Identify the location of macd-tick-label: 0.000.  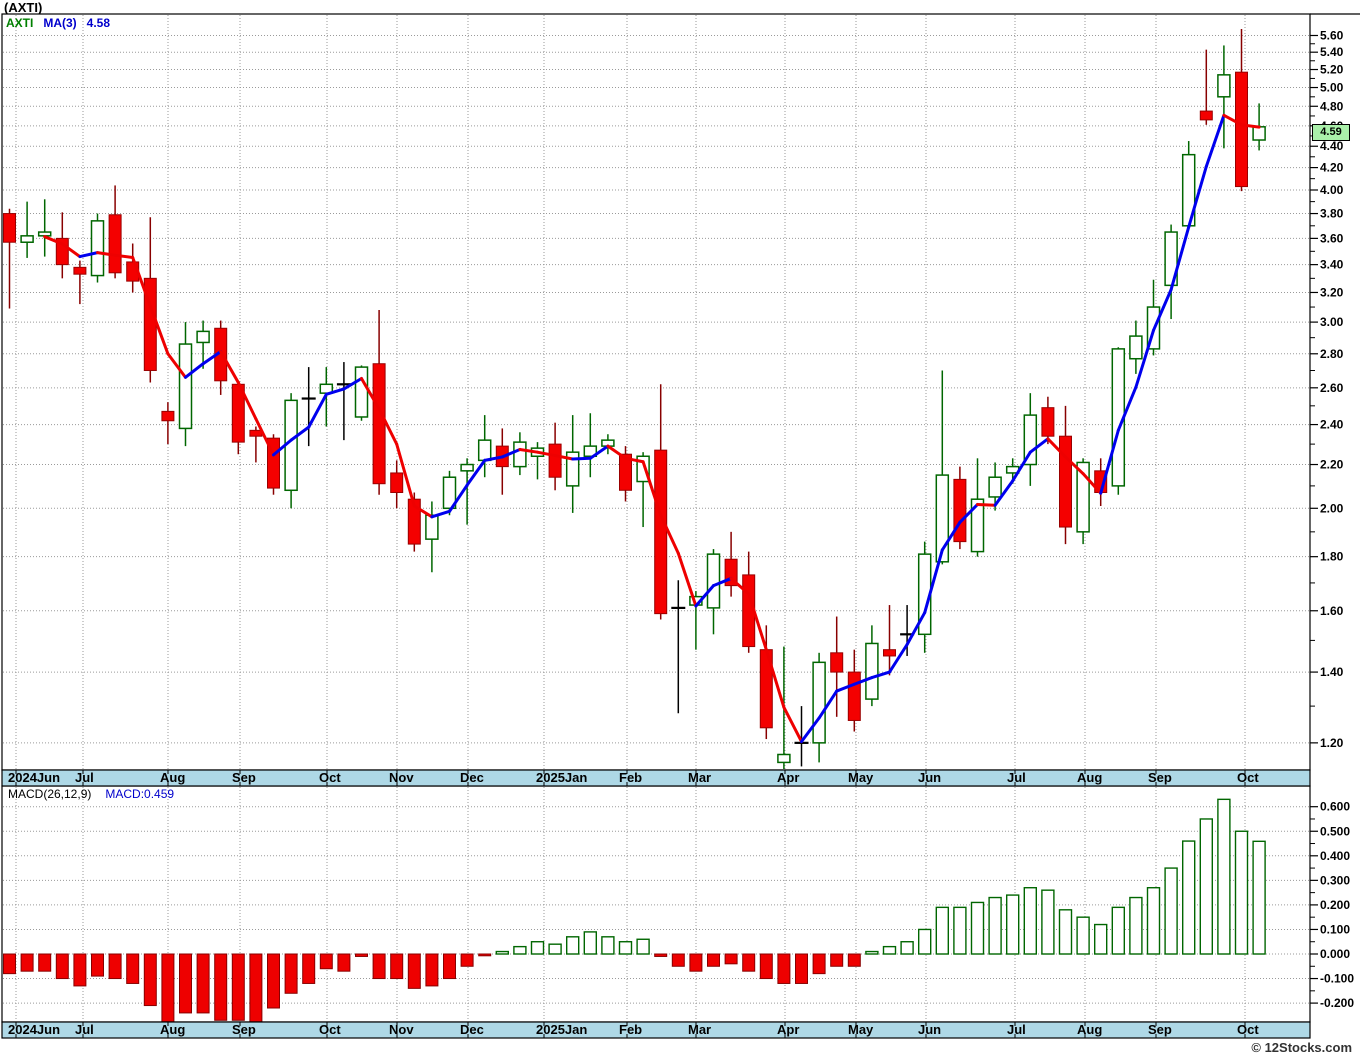
(1335, 954).